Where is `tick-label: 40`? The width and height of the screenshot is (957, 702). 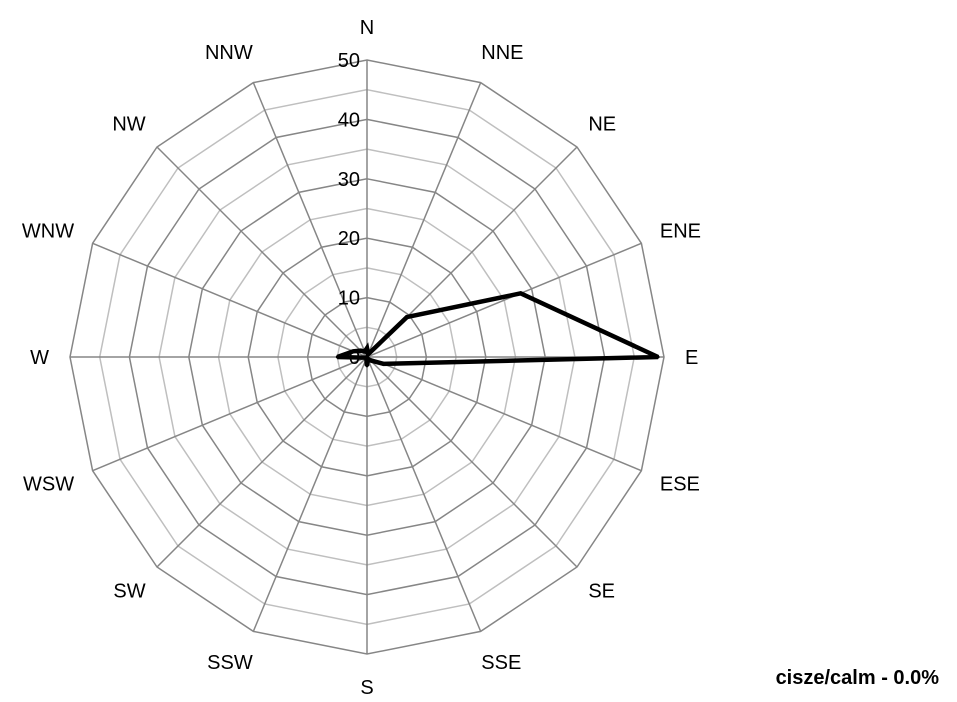 tick-label: 40 is located at coordinates (349, 120).